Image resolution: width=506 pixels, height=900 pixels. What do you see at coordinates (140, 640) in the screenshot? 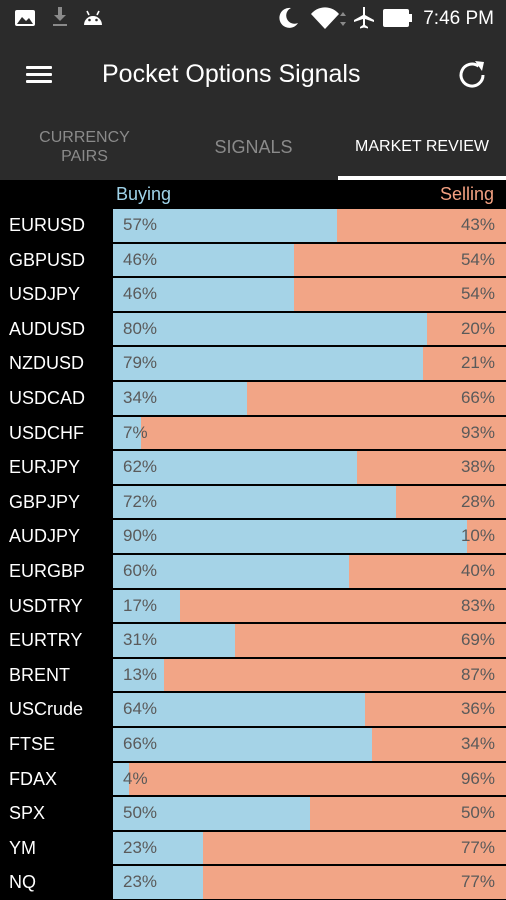
I see `buying-percent: 31%` at bounding box center [140, 640].